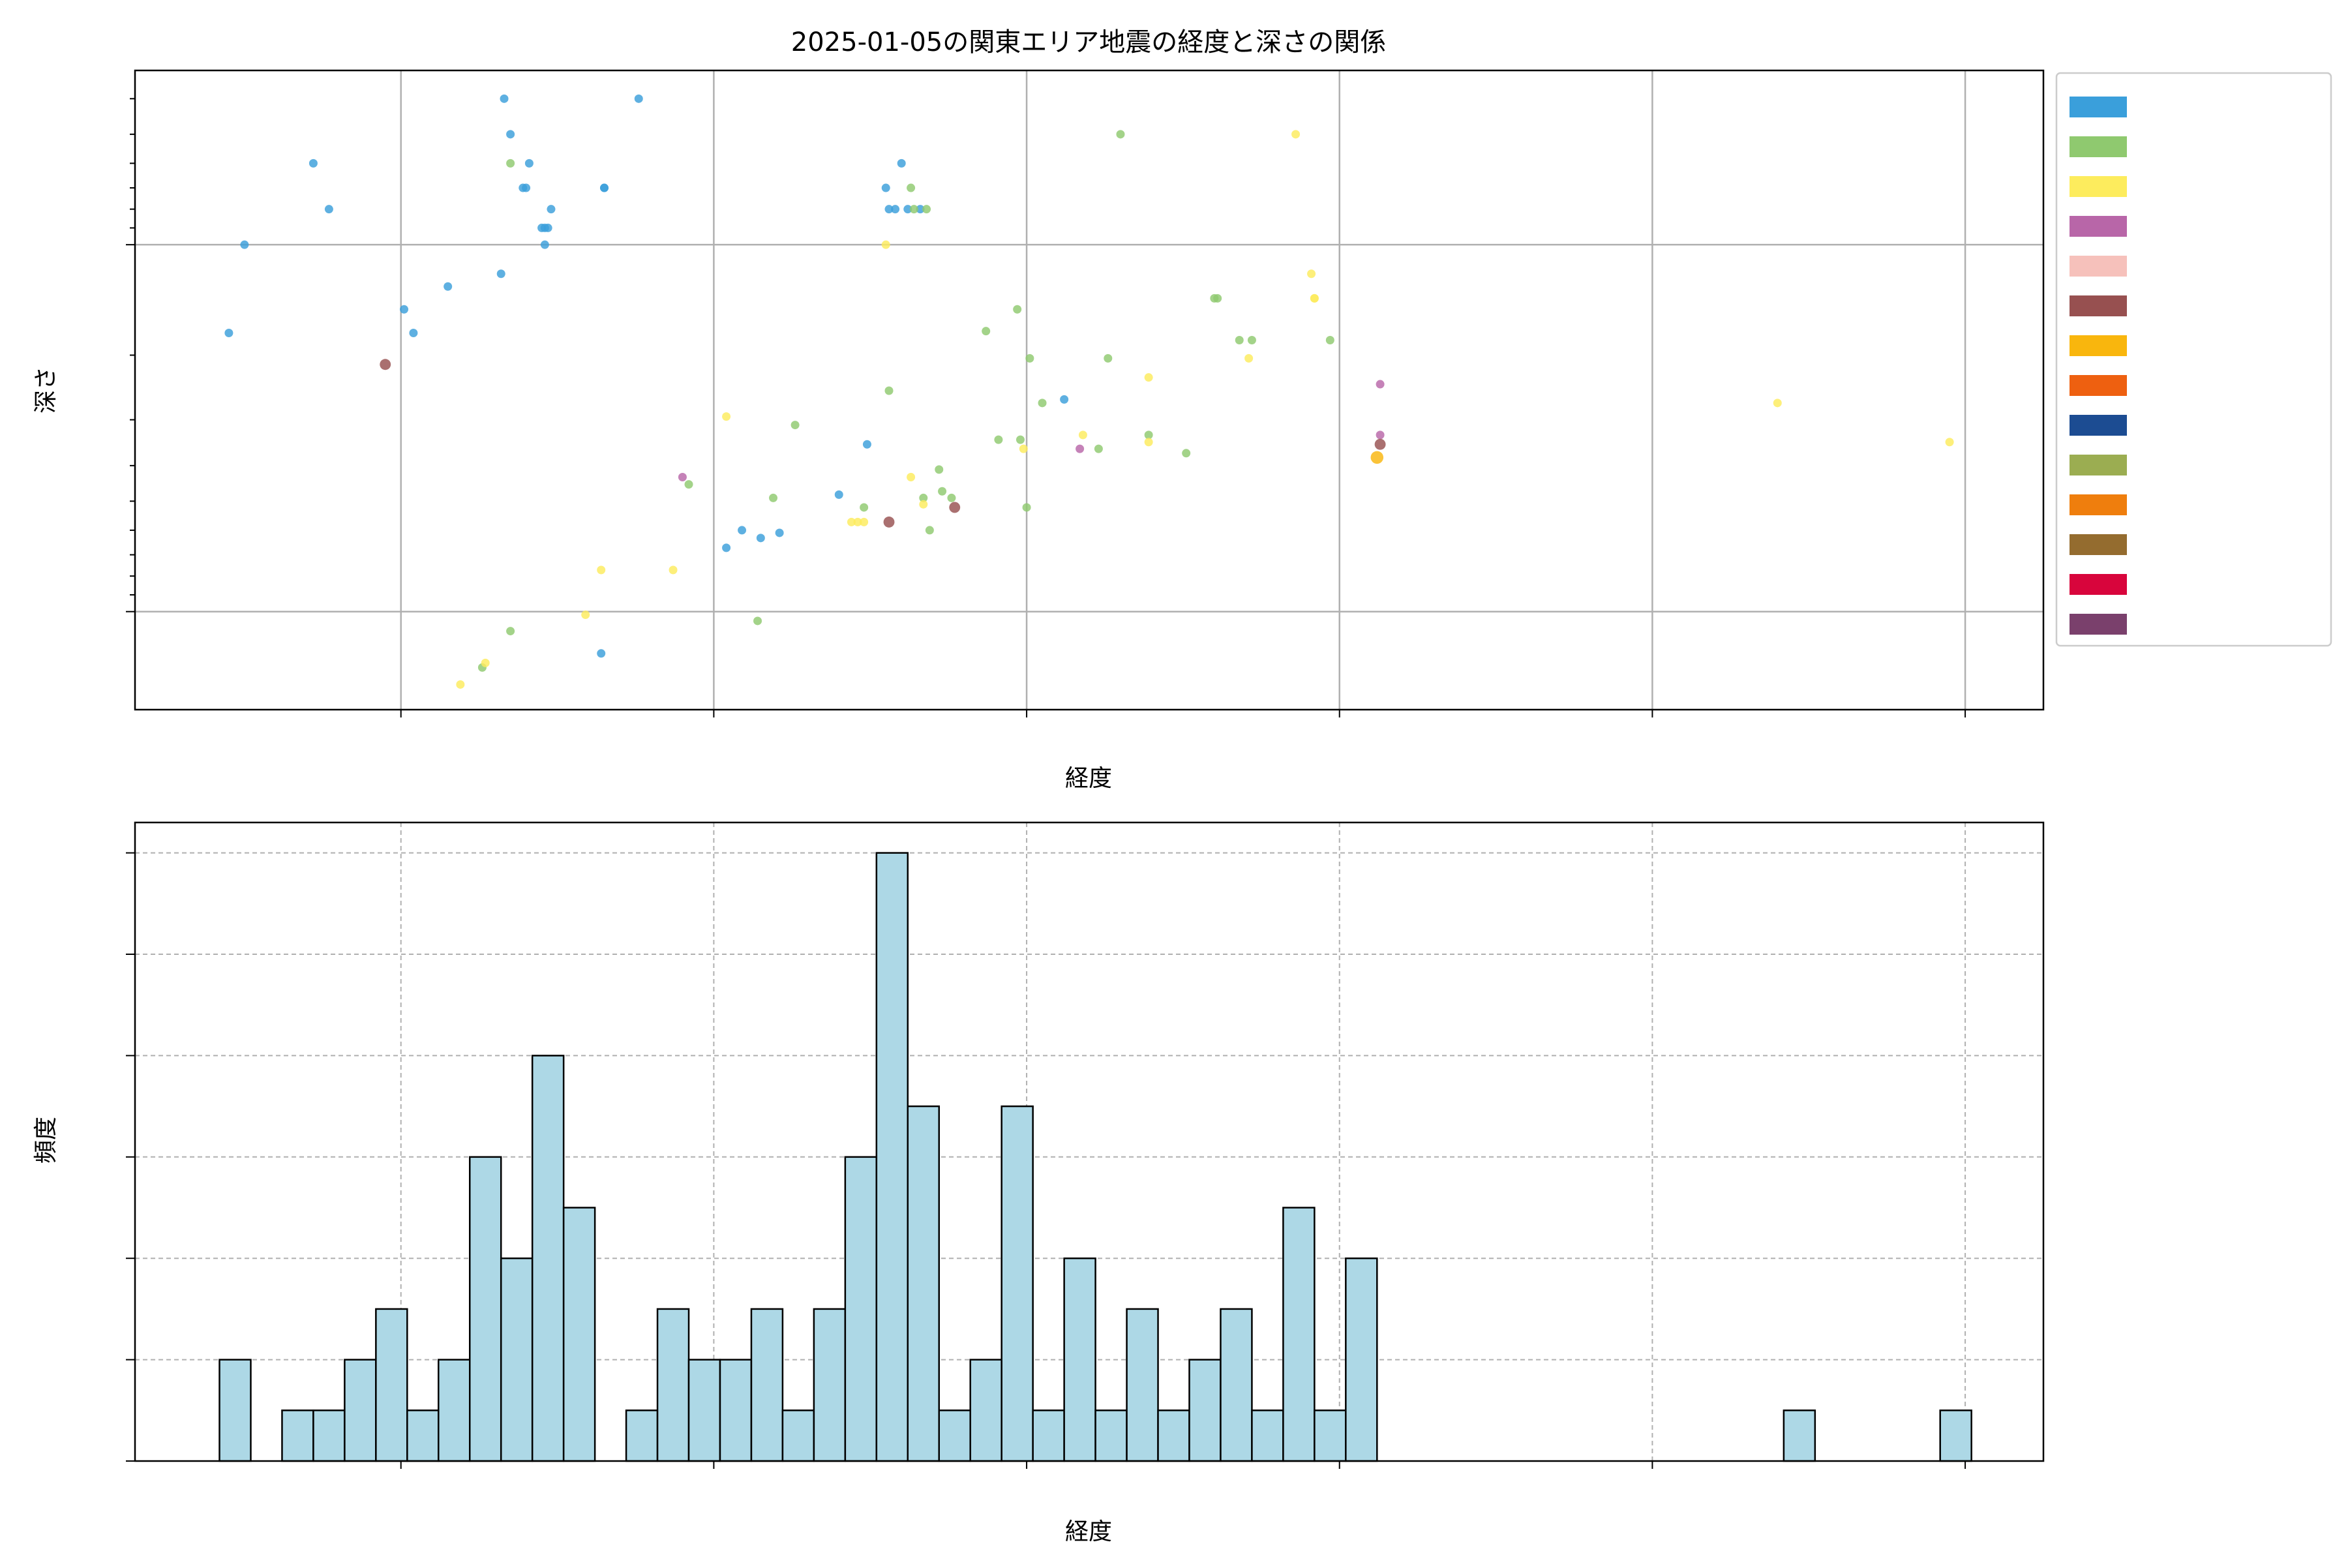 The height and width of the screenshot is (1568, 2348). I want to click on histogram-x-axis-label: 経度, so click(1089, 1531).